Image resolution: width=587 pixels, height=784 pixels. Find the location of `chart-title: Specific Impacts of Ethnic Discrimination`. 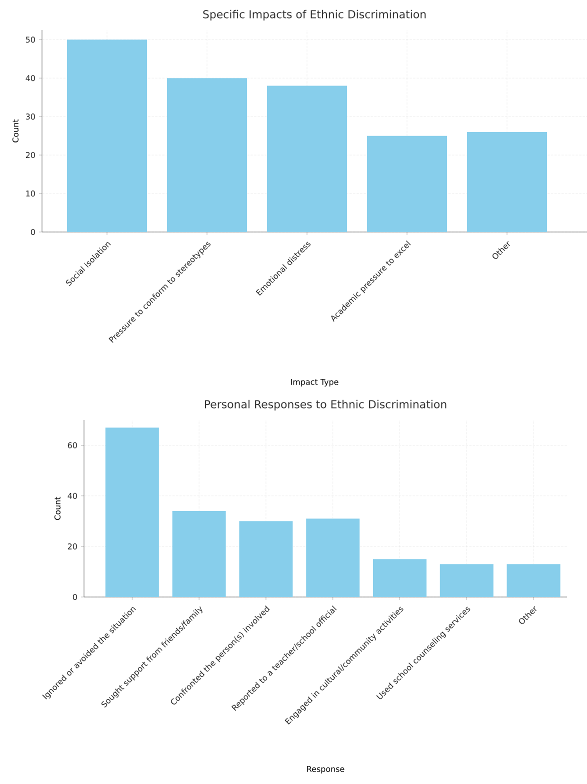

chart-title: Specific Impacts of Ethnic Discrimination is located at coordinates (314, 15).